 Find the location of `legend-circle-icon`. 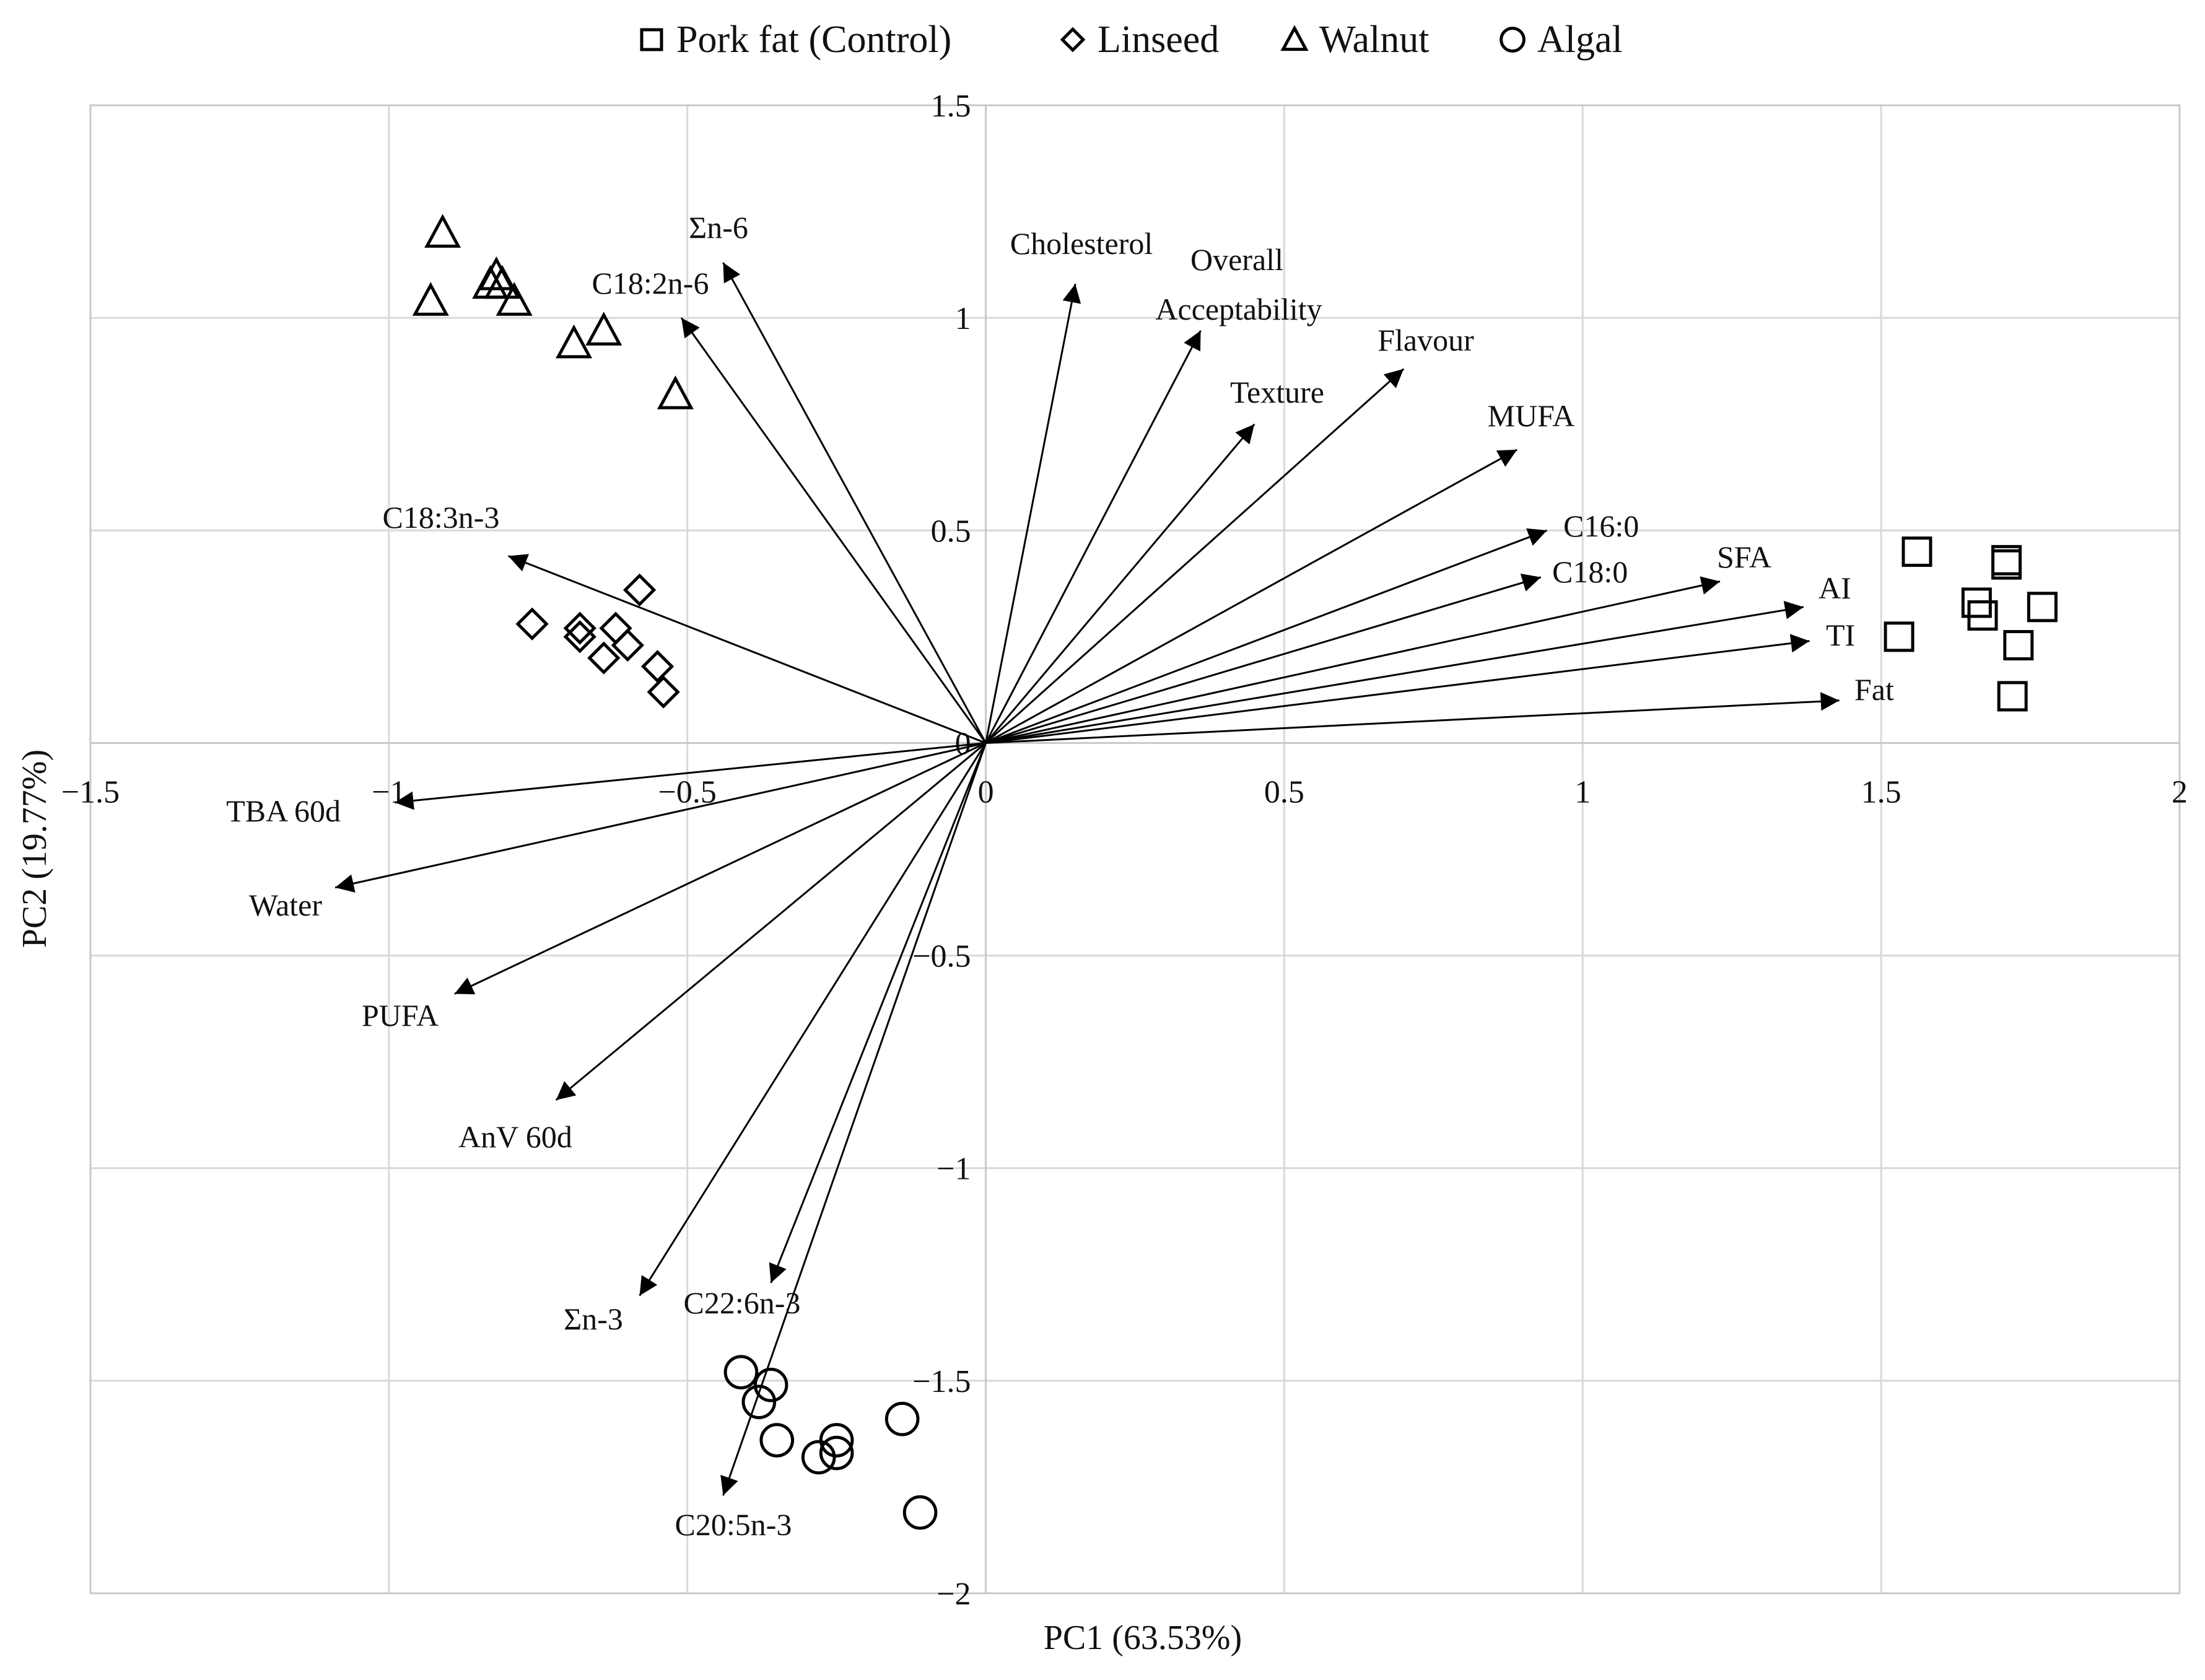

legend-circle-icon is located at coordinates (1513, 40).